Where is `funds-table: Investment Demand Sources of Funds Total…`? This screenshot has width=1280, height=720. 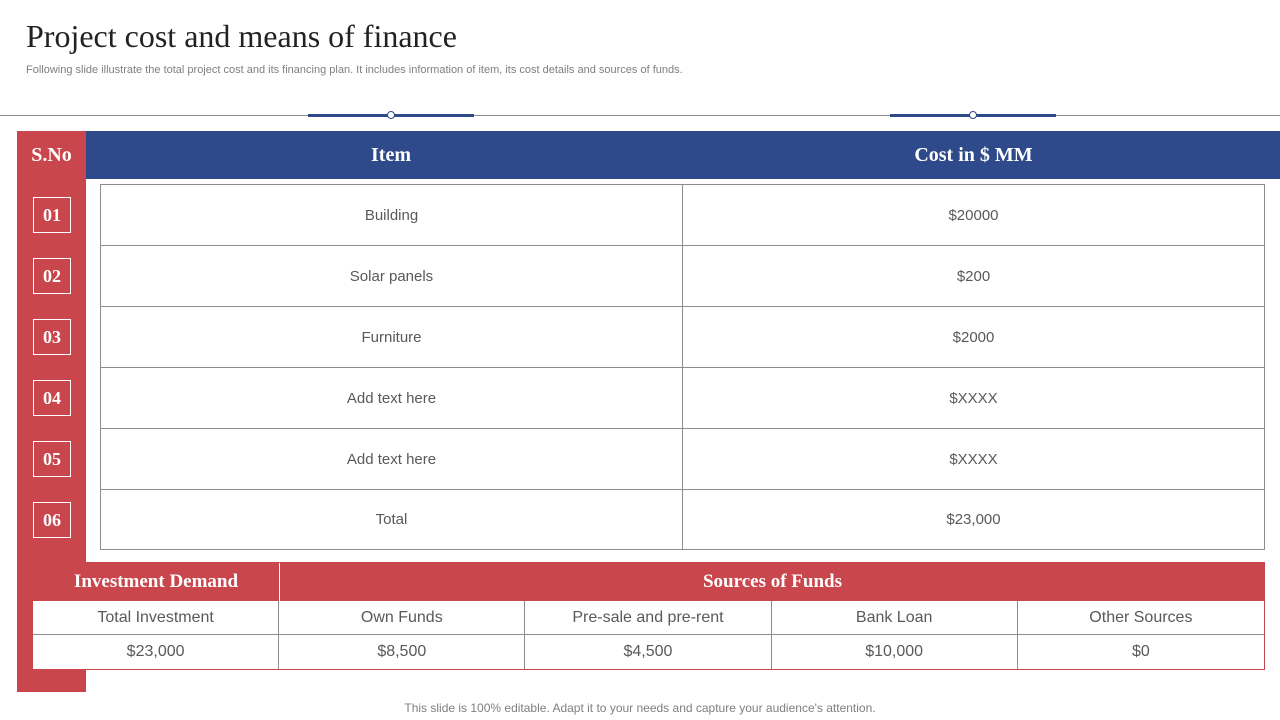
funds-table: Investment Demand Sources of Funds Total… is located at coordinates (648, 616).